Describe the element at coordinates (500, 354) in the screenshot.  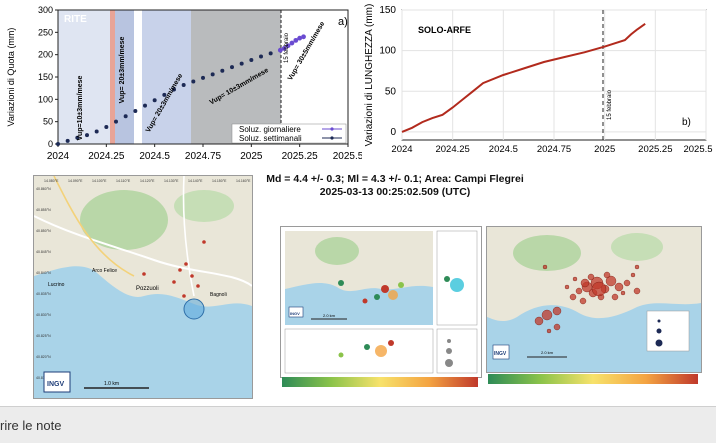
I see `ingv-logo-text: INGV` at that location.